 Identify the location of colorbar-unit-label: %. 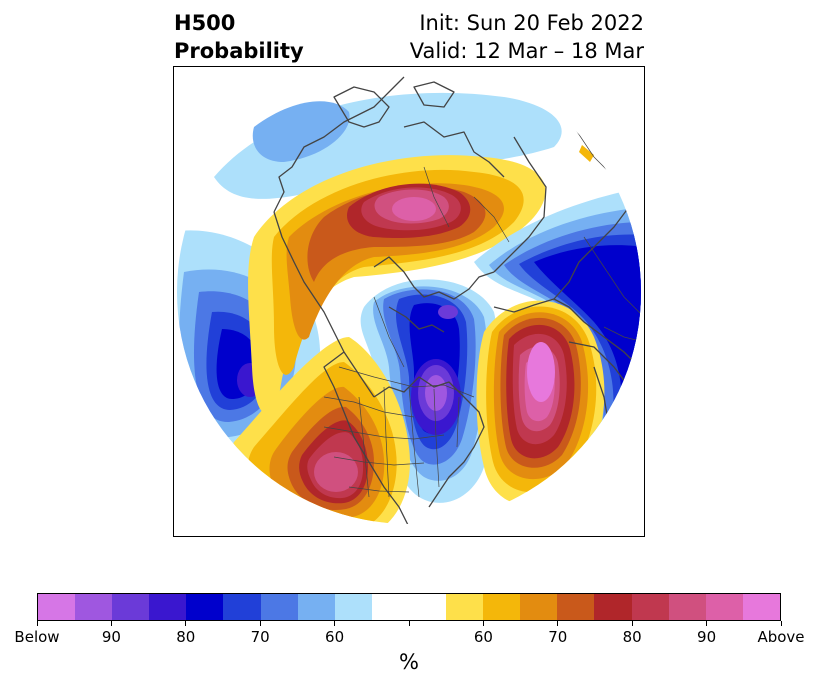
(409, 662).